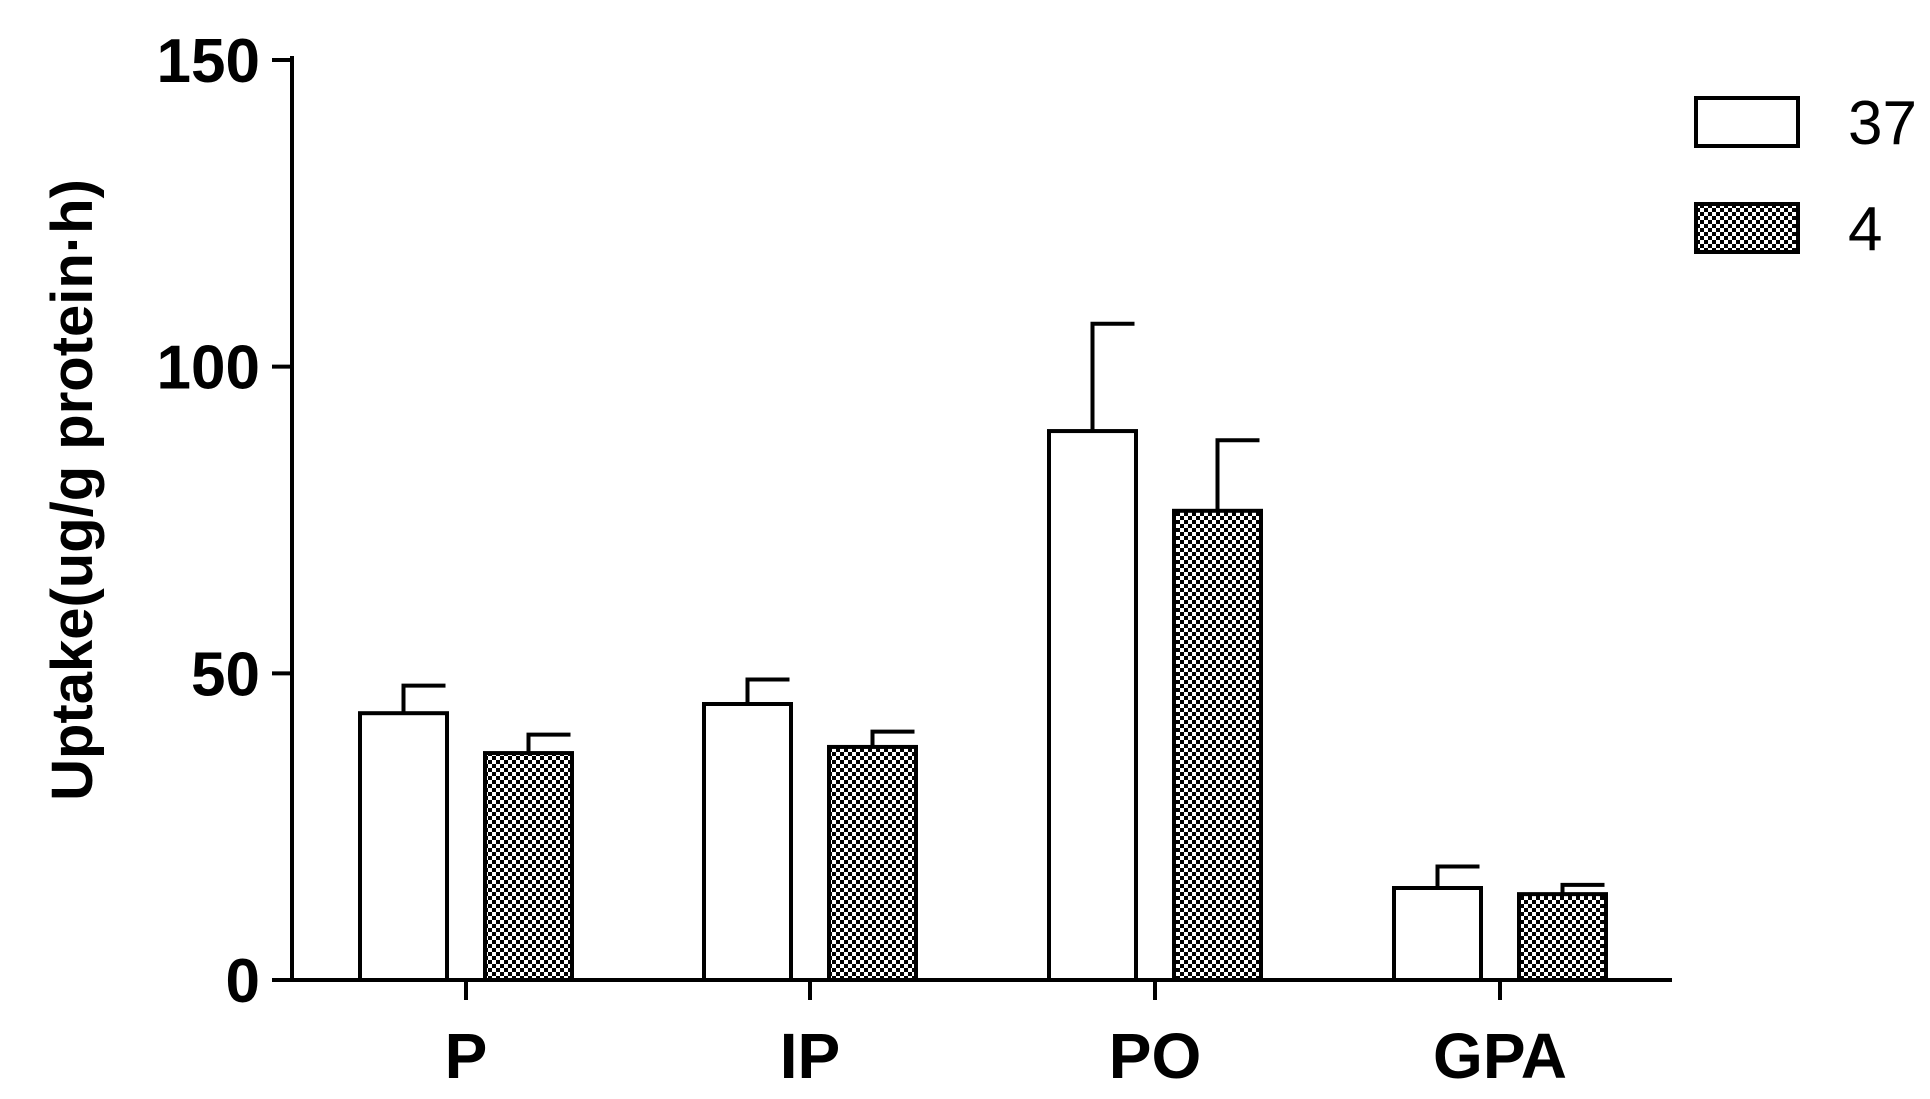 This screenshot has width=1930, height=1099. Describe the element at coordinates (208, 368) in the screenshot. I see `y-tick-label: 100` at that location.